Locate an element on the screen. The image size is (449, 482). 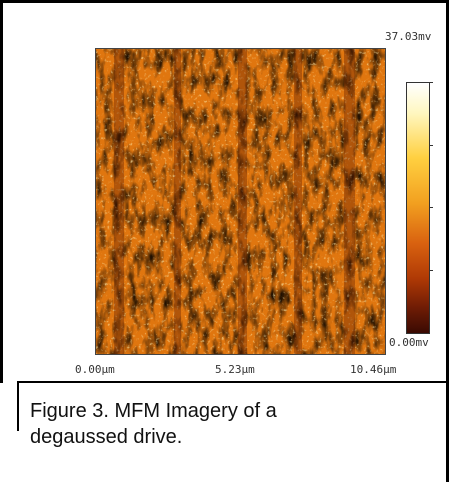
caption-line-1: Figure 3. MFM Imagery of a is located at coordinates (153, 411).